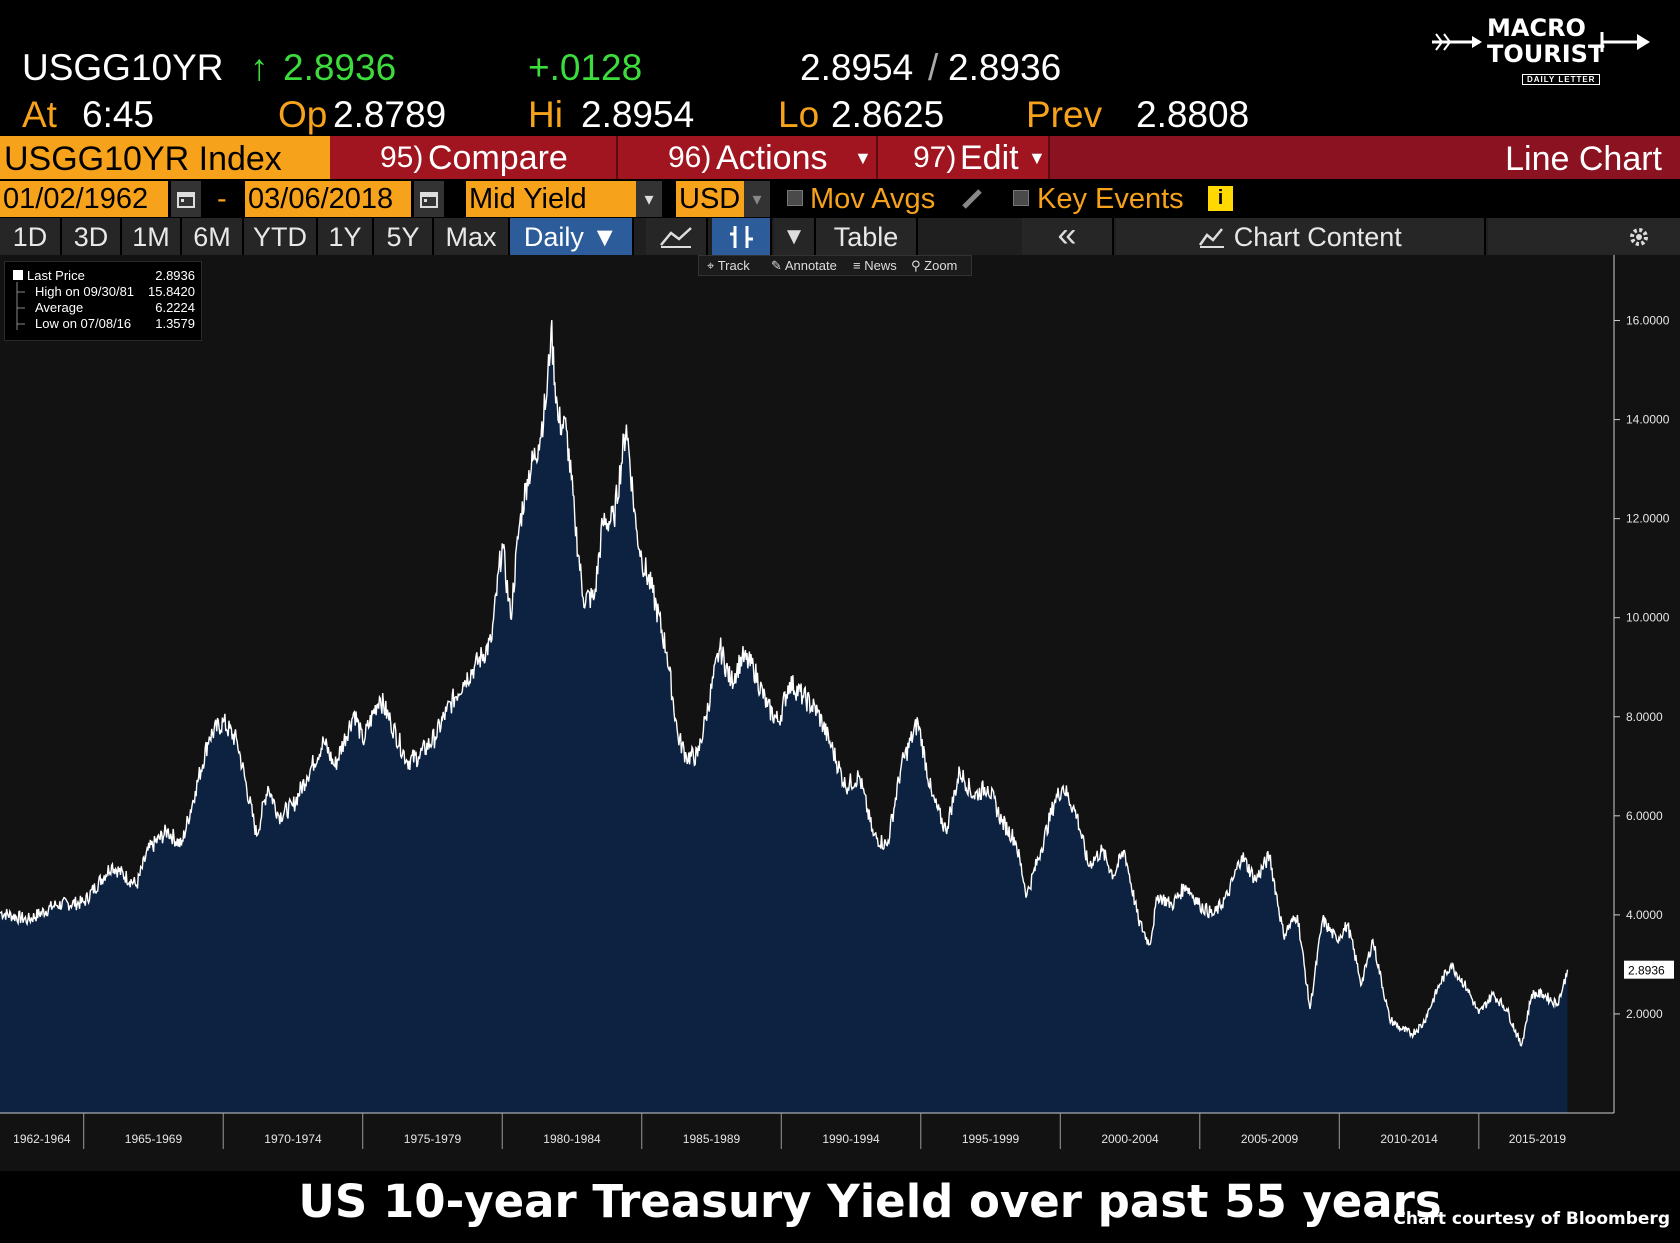 This screenshot has width=1680, height=1243. Describe the element at coordinates (42, 1139) in the screenshot. I see `x-tick-label: 1962-1964` at that location.